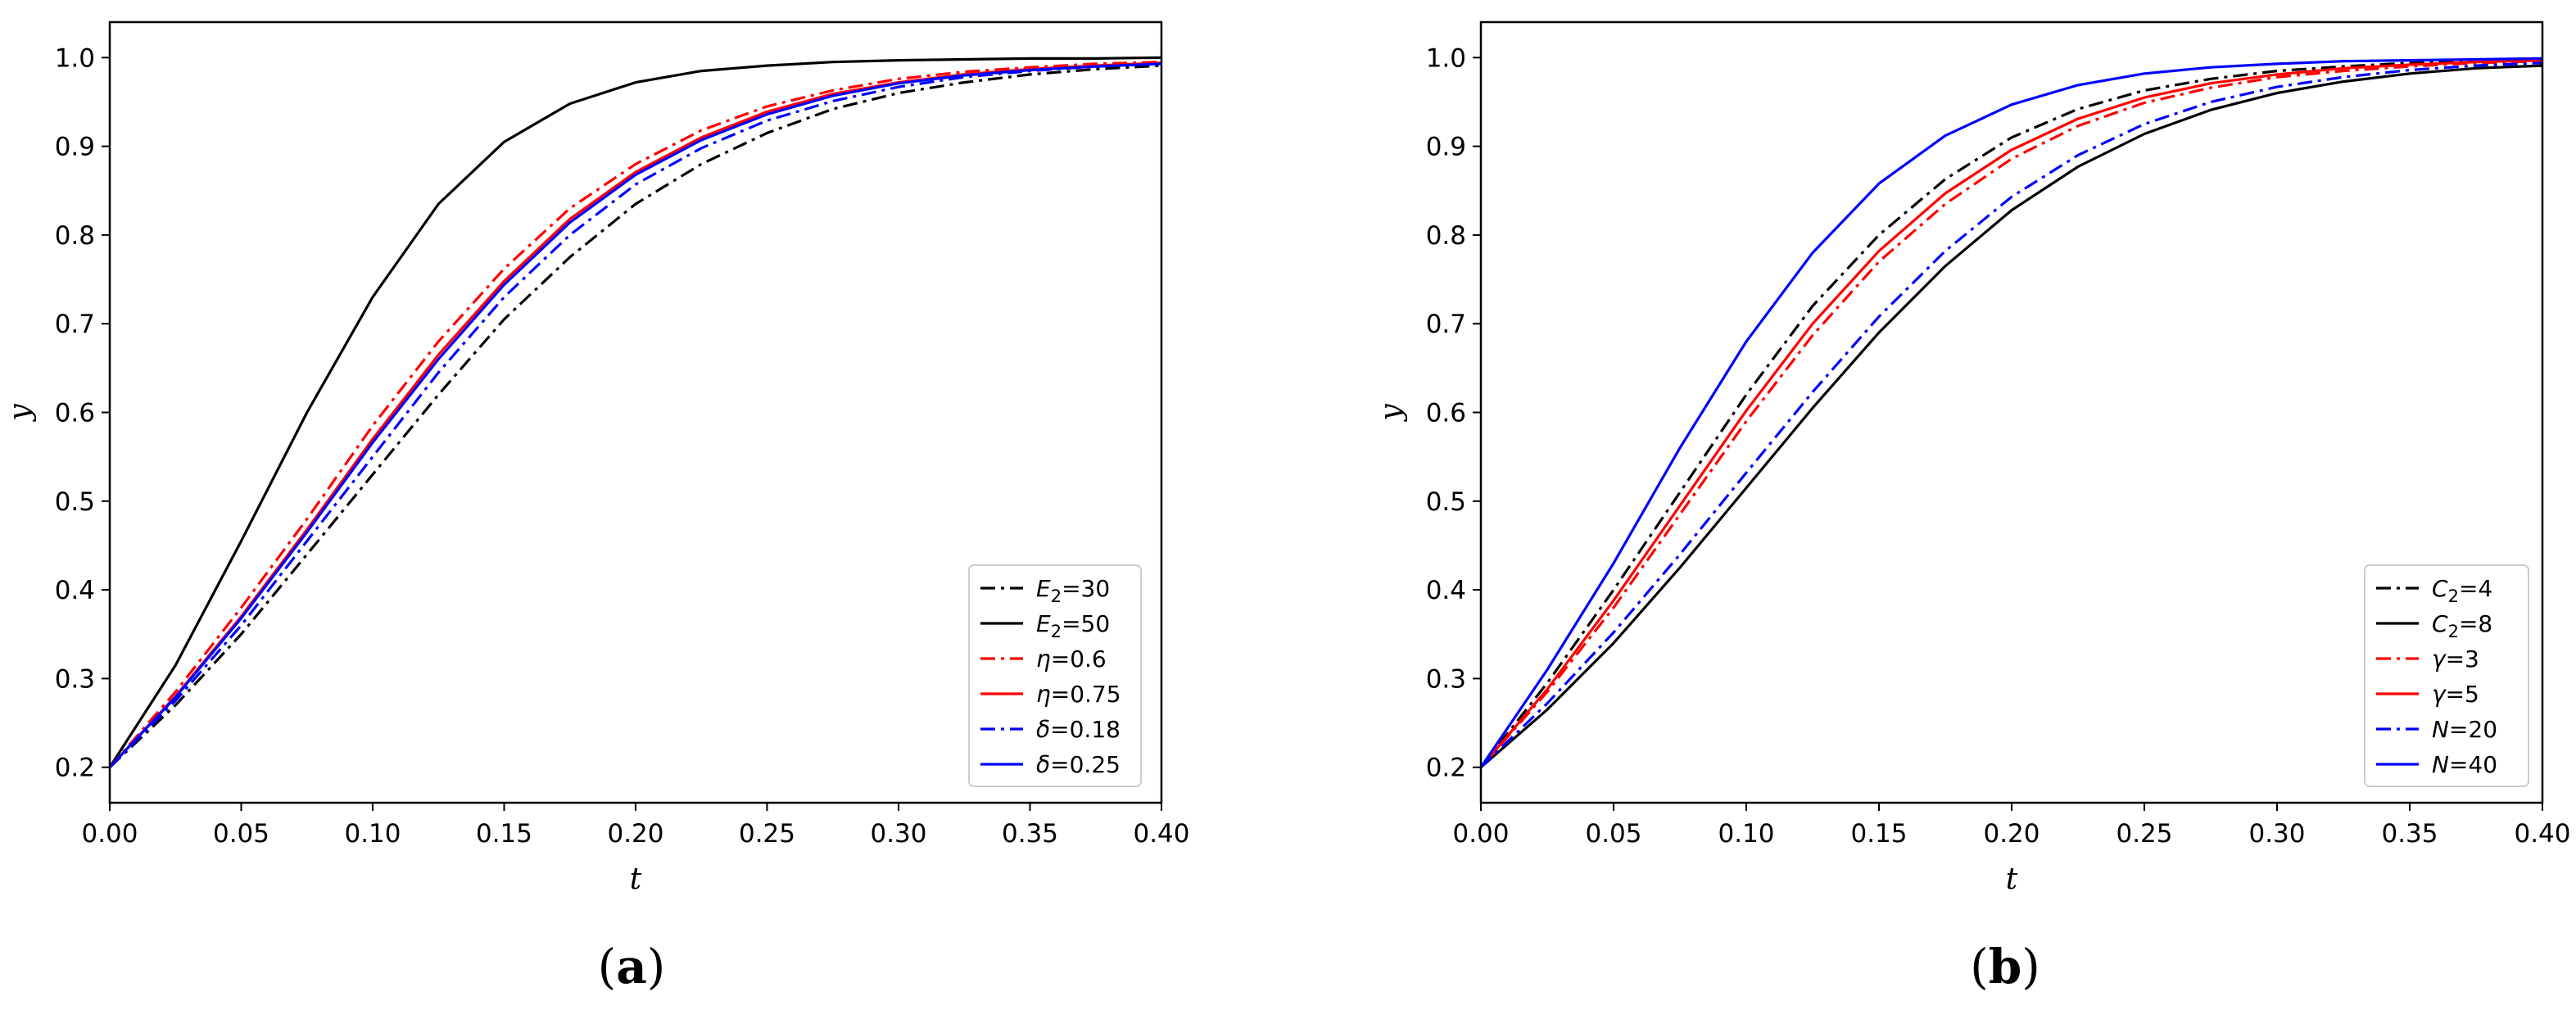 This screenshot has height=1019, width=2576. I want to click on legend-value: =5, so click(2462, 694).